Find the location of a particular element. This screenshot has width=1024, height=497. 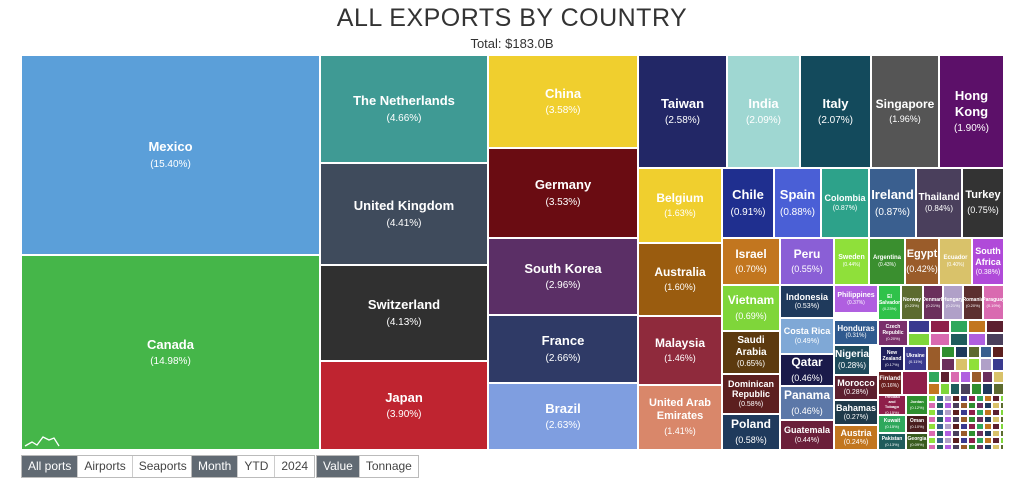

tile-thailand: Thailand (0.84%) is located at coordinates (939, 203).